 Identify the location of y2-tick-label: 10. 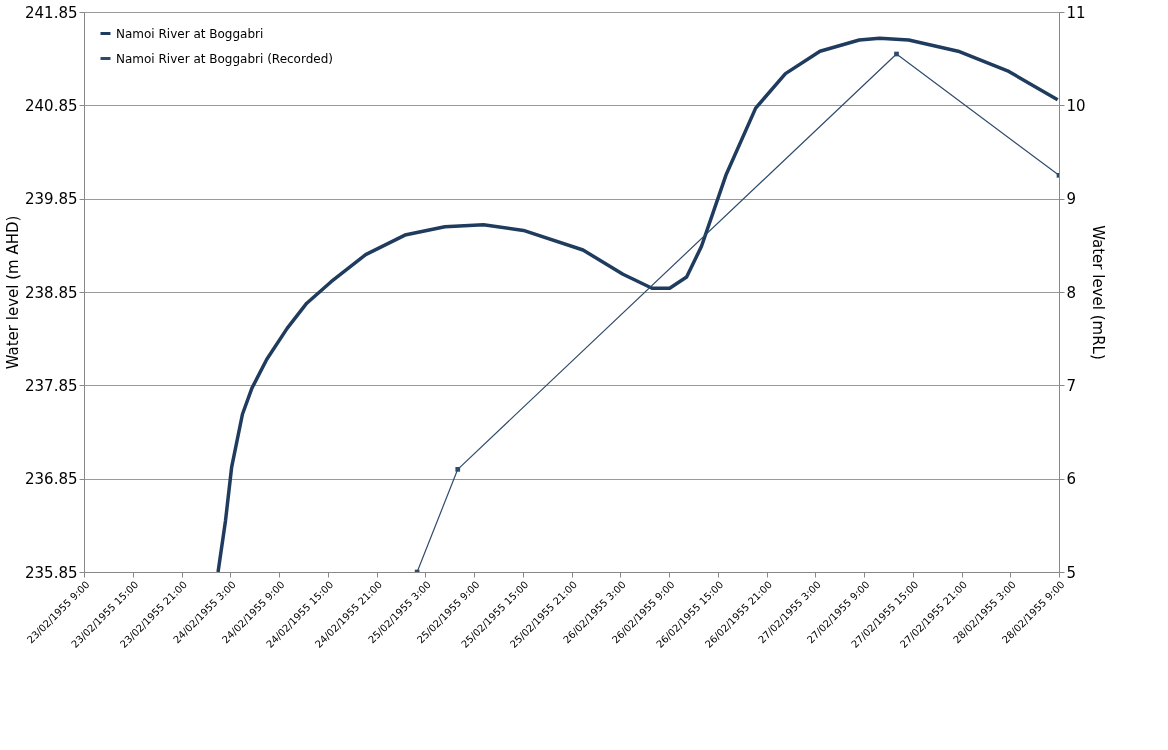
(1076, 105).